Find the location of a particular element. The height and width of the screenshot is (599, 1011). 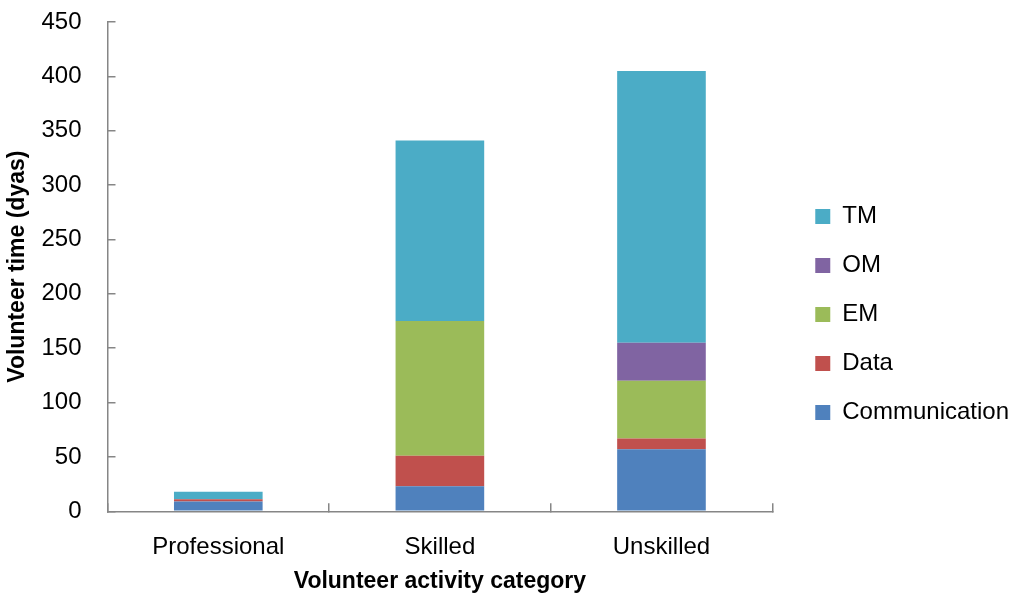

x-tick-label: Professional is located at coordinates (218, 546).